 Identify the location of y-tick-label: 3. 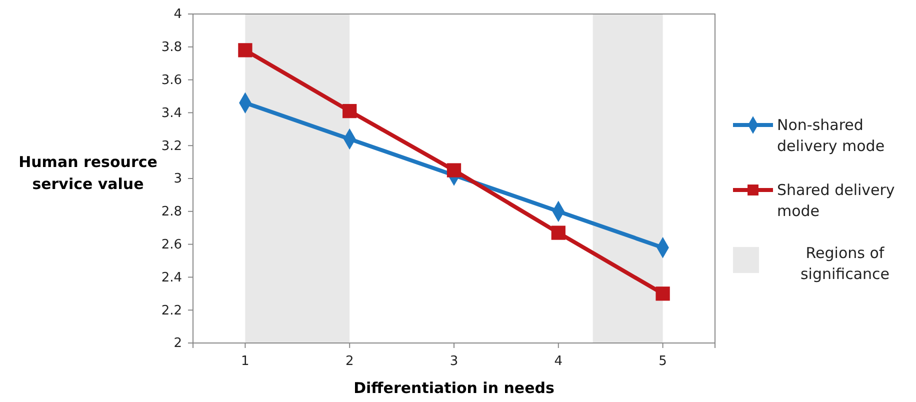
(178, 179).